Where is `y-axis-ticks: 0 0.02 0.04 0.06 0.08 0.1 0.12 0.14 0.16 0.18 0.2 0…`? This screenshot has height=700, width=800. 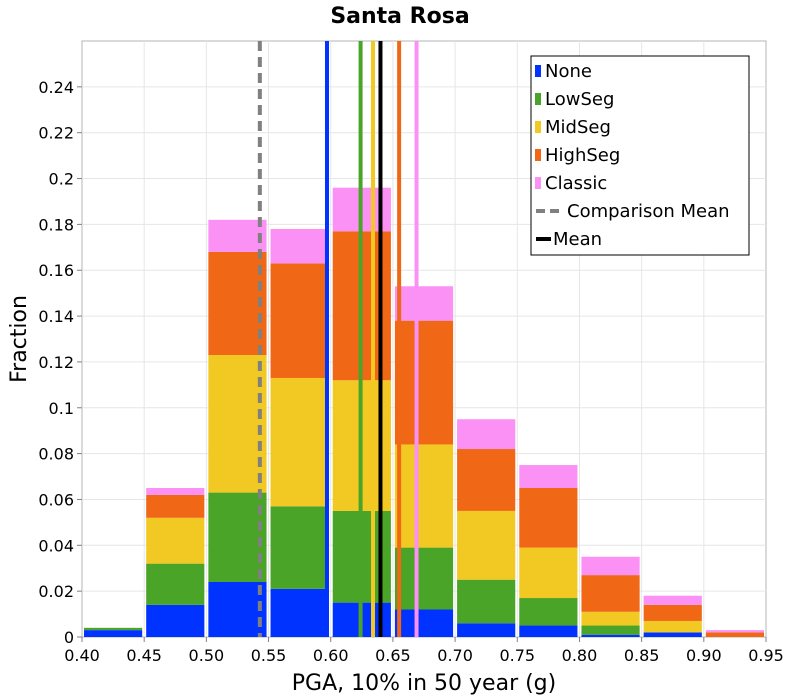 y-axis-ticks: 0 0.02 0.04 0.06 0.08 0.1 0.12 0.14 0.16 0.18 0.2 0… is located at coordinates (60, 362).